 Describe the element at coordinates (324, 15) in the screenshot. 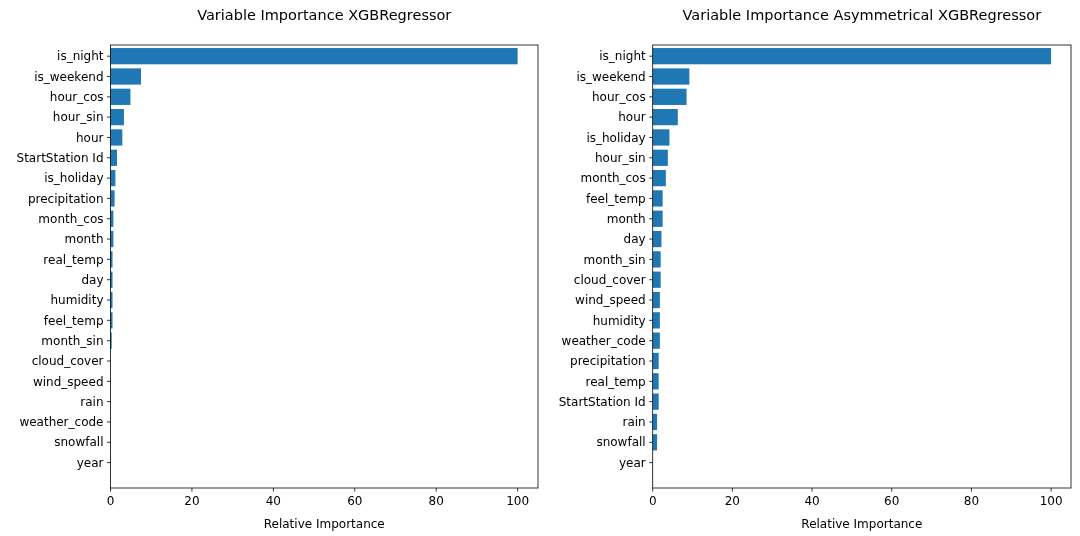

I see `chart-title: Variable Importance XGBRegressor` at that location.